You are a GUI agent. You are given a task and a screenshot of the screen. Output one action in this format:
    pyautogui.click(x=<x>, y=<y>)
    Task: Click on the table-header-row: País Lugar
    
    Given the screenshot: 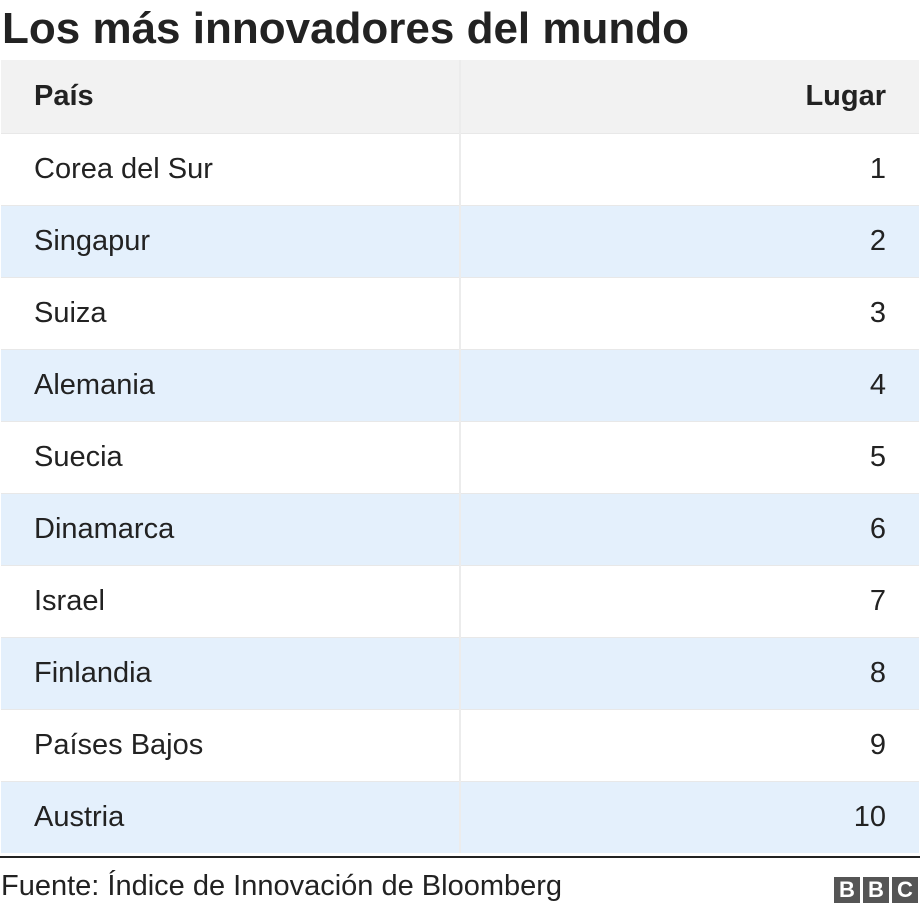 What is the action you would take?
    pyautogui.click(x=460, y=96)
    